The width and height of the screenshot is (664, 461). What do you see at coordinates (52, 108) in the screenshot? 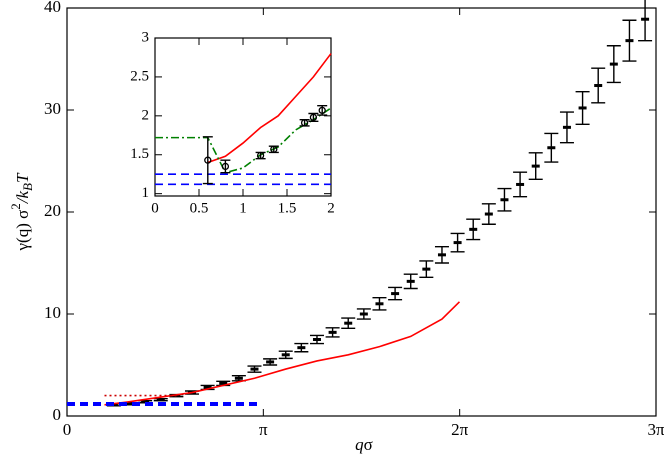
I see `y-tick-label: 30` at bounding box center [52, 108].